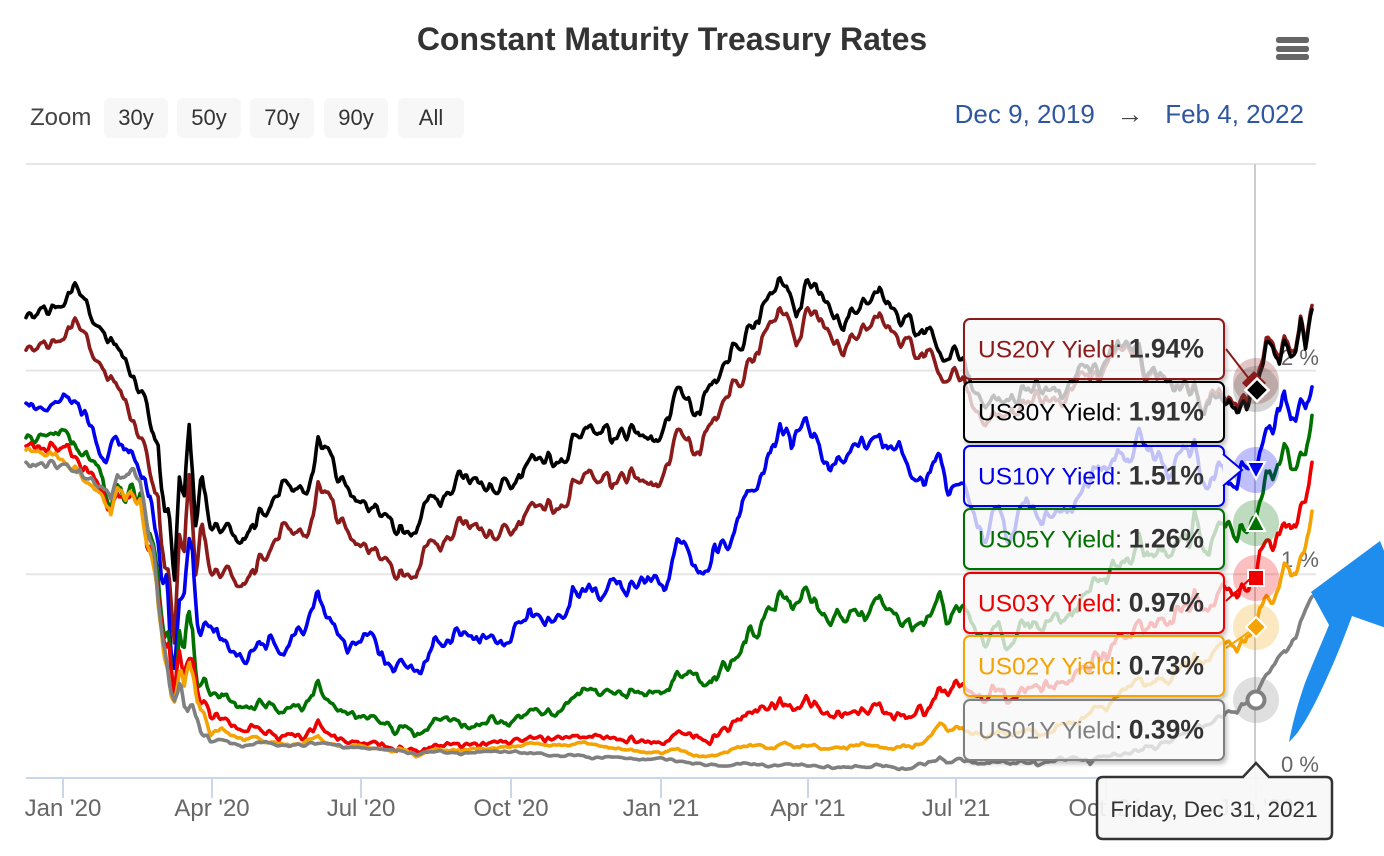 The image size is (1384, 856). I want to click on svg-text: Friday, Dec 31, 2021, so click(1213, 809).